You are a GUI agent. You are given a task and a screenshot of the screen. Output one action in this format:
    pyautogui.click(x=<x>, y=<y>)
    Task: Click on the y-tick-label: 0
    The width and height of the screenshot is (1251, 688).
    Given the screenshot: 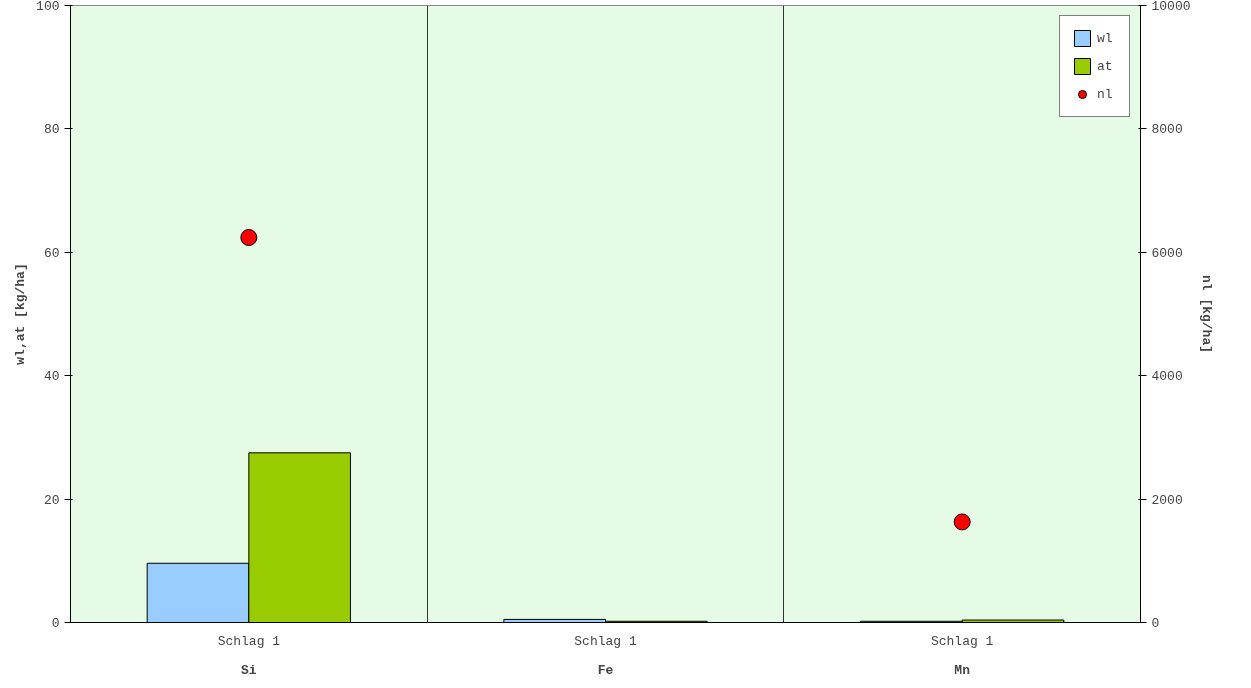 What is the action you would take?
    pyautogui.click(x=55, y=623)
    